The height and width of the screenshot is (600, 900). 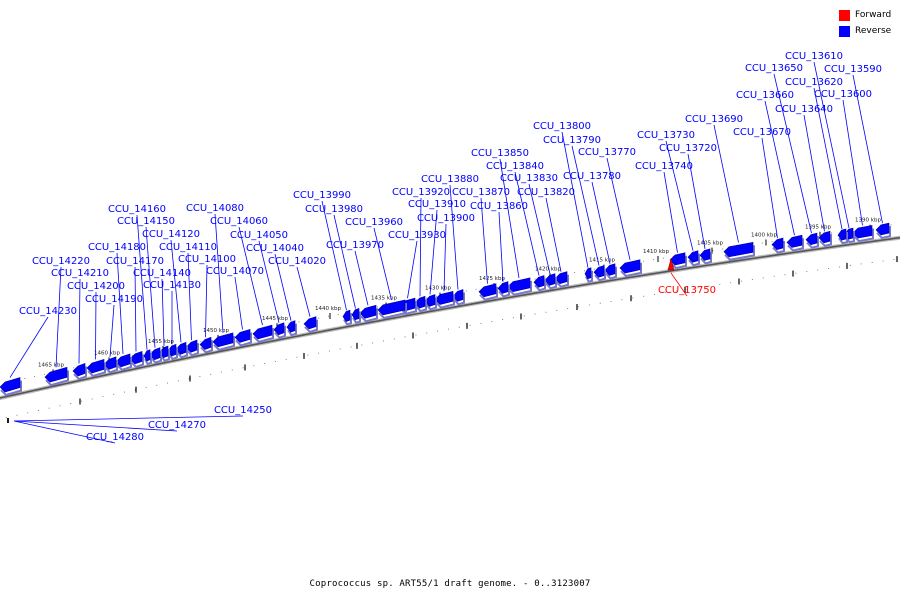 What do you see at coordinates (136, 357) in the screenshot?
I see `ccu-14170-feature` at bounding box center [136, 357].